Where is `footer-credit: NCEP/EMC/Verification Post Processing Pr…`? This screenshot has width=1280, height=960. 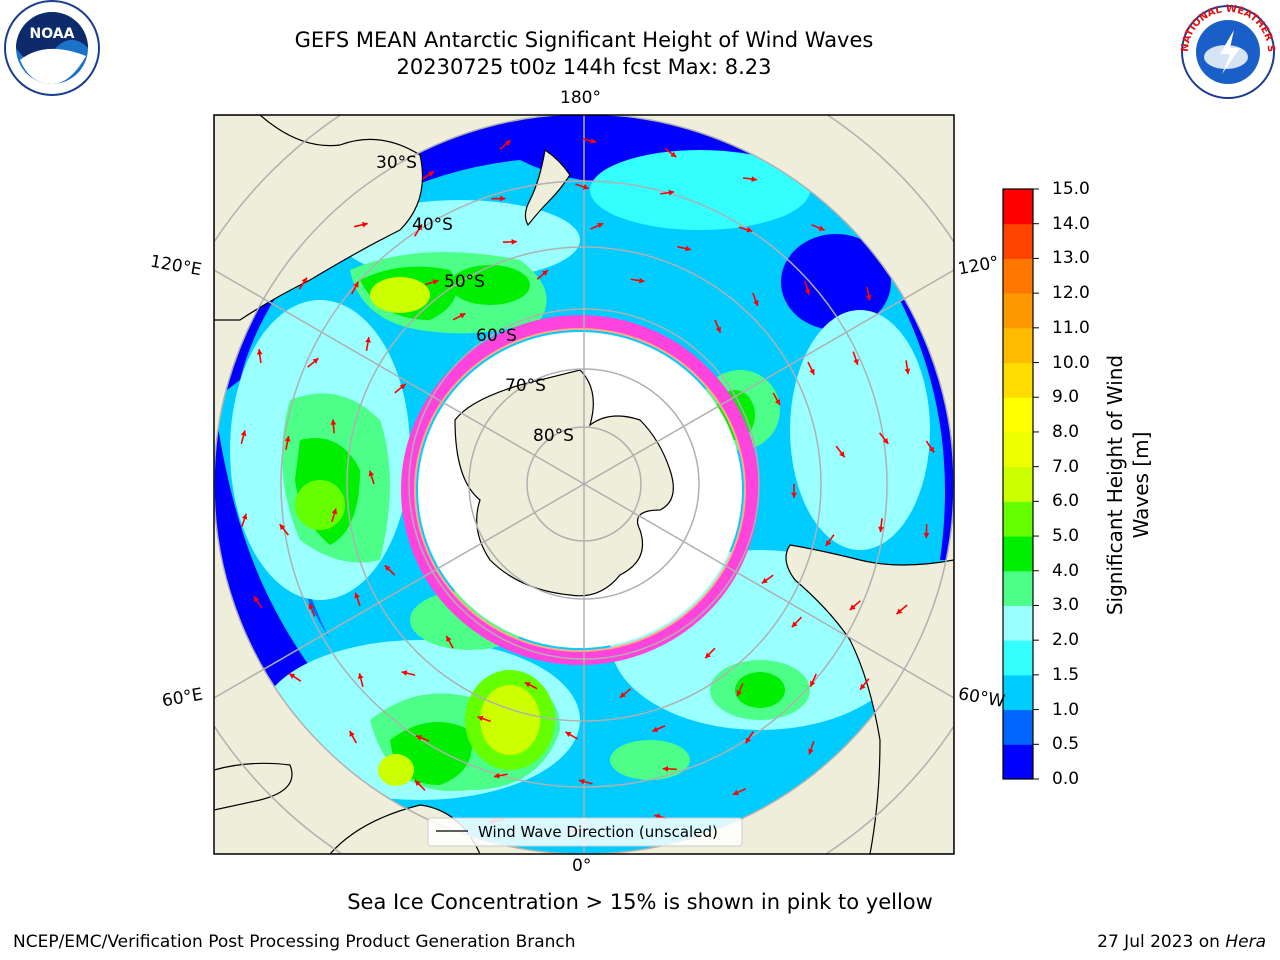
footer-credit: NCEP/EMC/Verification Post Processing Pr… is located at coordinates (294, 942).